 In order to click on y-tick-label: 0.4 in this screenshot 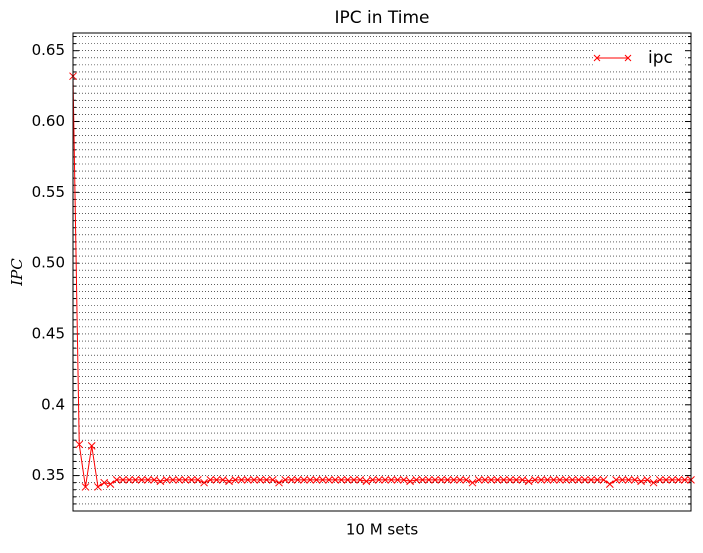, I will do `click(53, 404)`.